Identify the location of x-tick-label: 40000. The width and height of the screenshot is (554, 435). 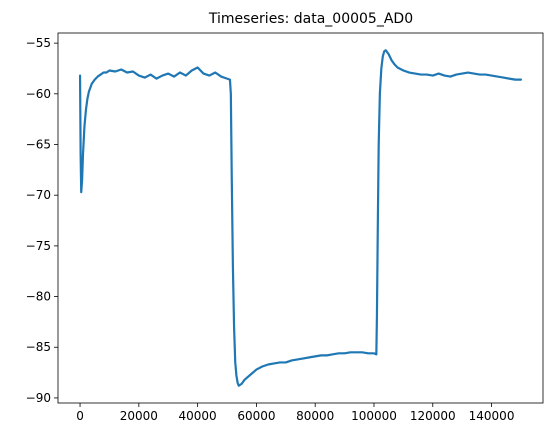
(198, 416).